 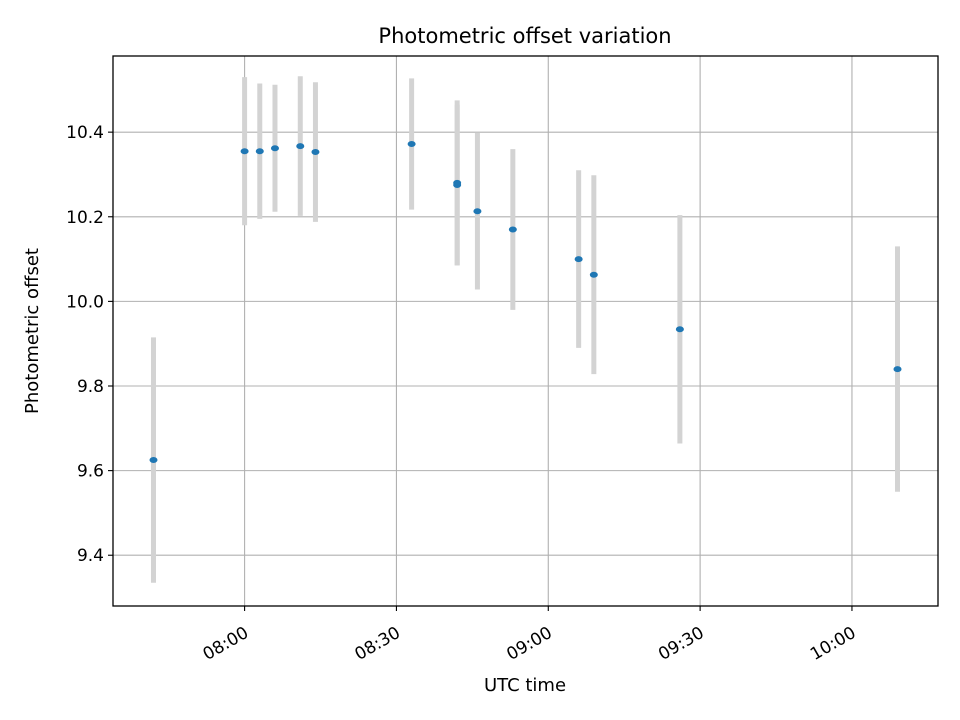 What do you see at coordinates (85, 133) in the screenshot?
I see `y-tick-label: 10.4` at bounding box center [85, 133].